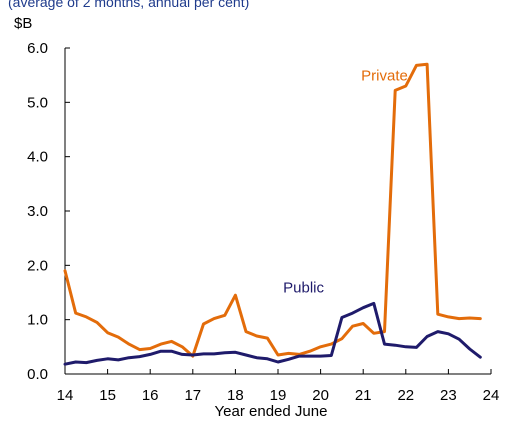 The width and height of the screenshot is (519, 421). What do you see at coordinates (278, 386) in the screenshot?
I see `x-axis-ticks: 14 15 16 17 18 19 20 21 22 23 24` at bounding box center [278, 386].